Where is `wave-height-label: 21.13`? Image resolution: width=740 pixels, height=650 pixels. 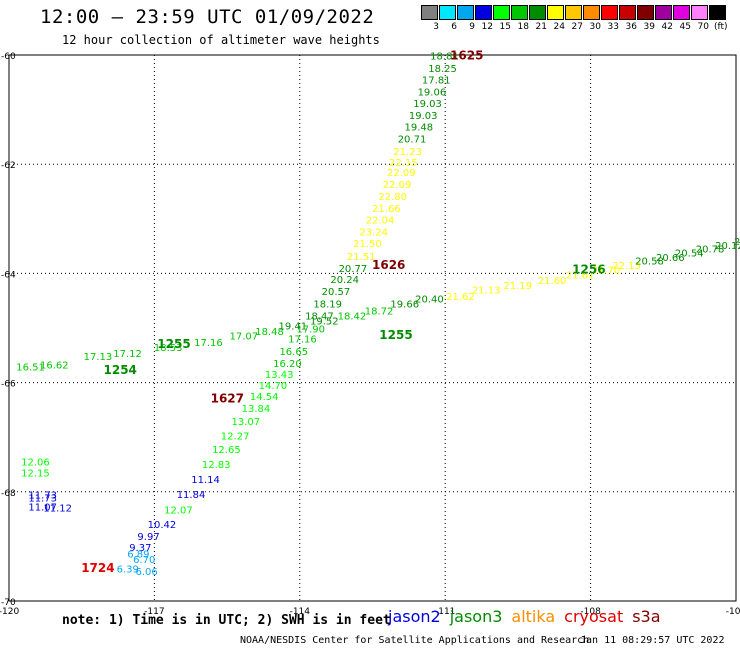
wave-height-label: 21.13 is located at coordinates (486, 291).